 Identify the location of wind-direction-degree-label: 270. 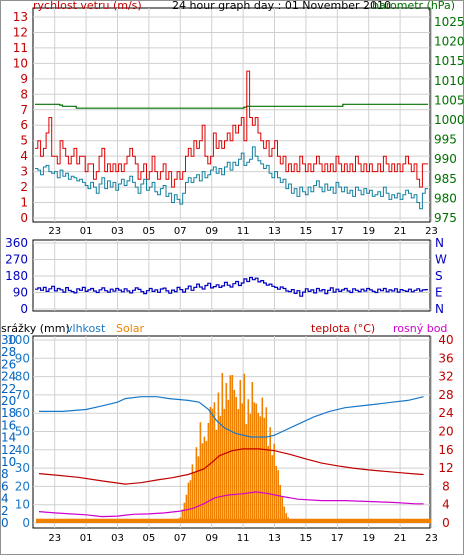
(16, 260).